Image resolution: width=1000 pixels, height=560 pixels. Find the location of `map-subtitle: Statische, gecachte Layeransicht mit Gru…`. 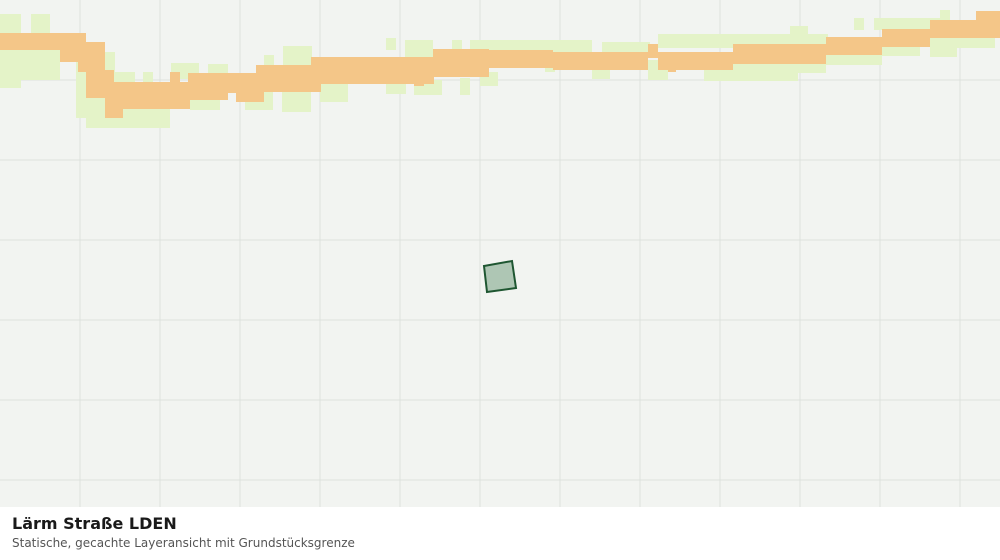

map-subtitle: Statische, gecachte Layeransicht mit Gru… is located at coordinates (183, 543).